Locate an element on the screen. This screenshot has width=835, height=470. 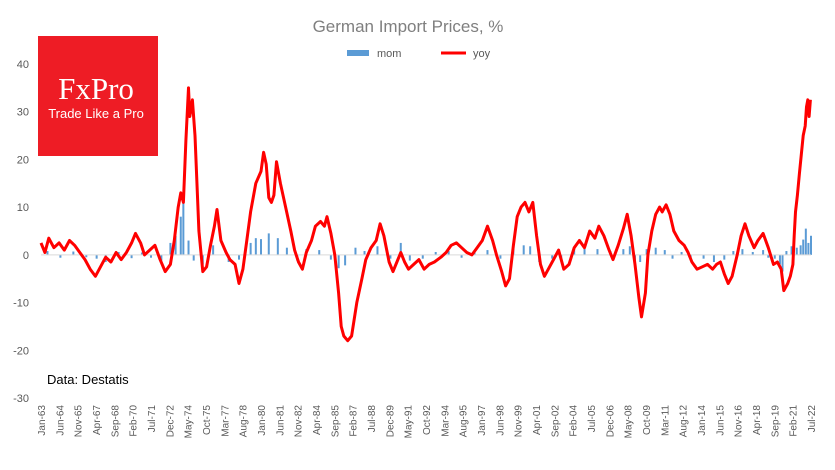
x-tick-label: Jul-88 is located at coordinates (372, 419).